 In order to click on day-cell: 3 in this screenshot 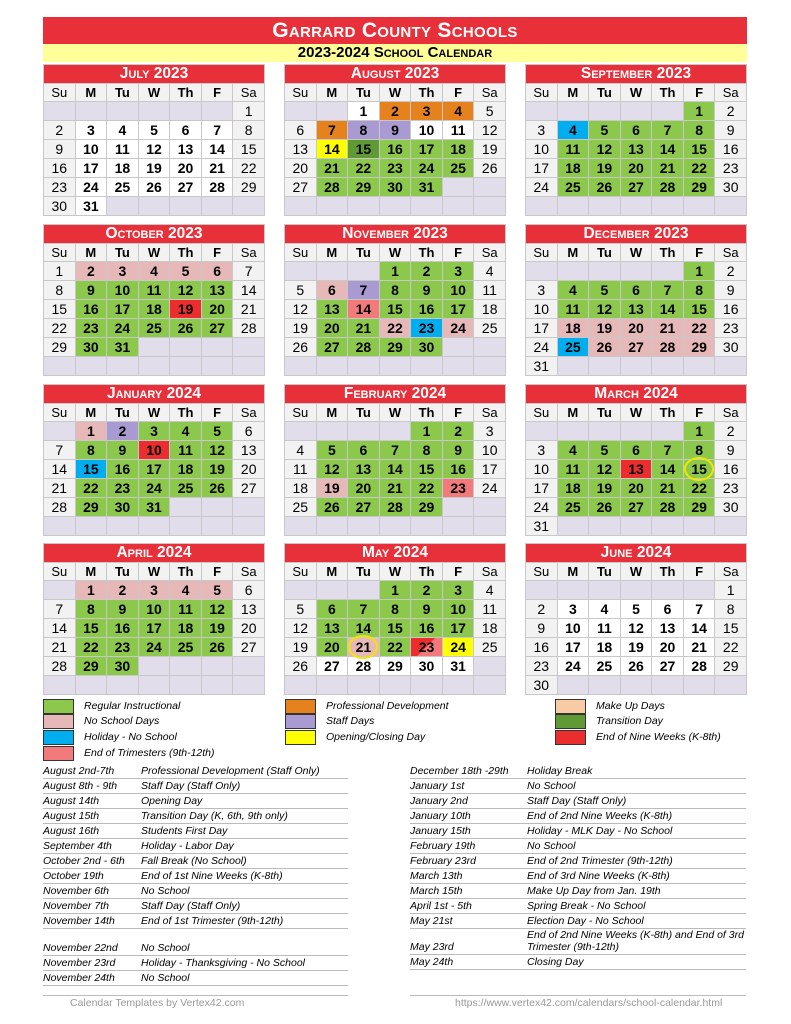, I will do `click(541, 130)`.